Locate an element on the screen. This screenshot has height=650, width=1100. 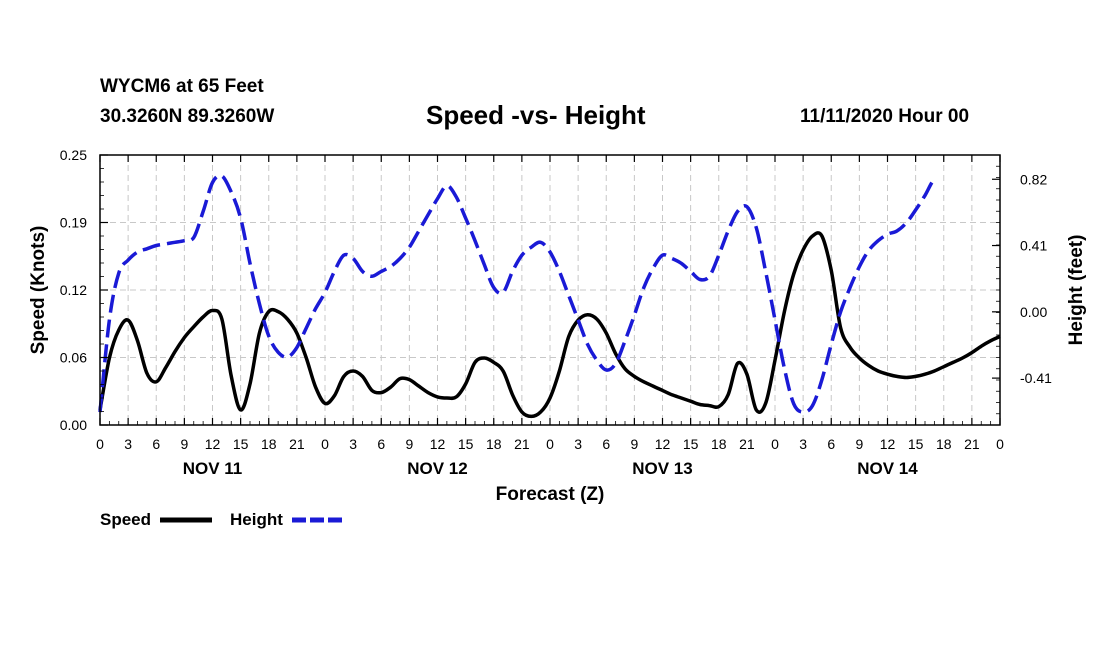
y-left-tick-label: 0.06 is located at coordinates (73, 358).